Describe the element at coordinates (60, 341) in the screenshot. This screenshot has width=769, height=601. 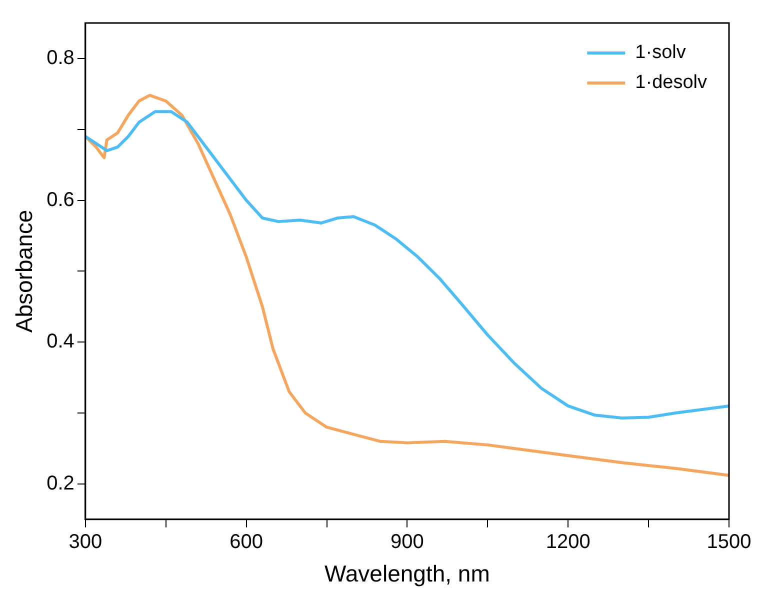
I see `y-tick-label: 0.4` at that location.